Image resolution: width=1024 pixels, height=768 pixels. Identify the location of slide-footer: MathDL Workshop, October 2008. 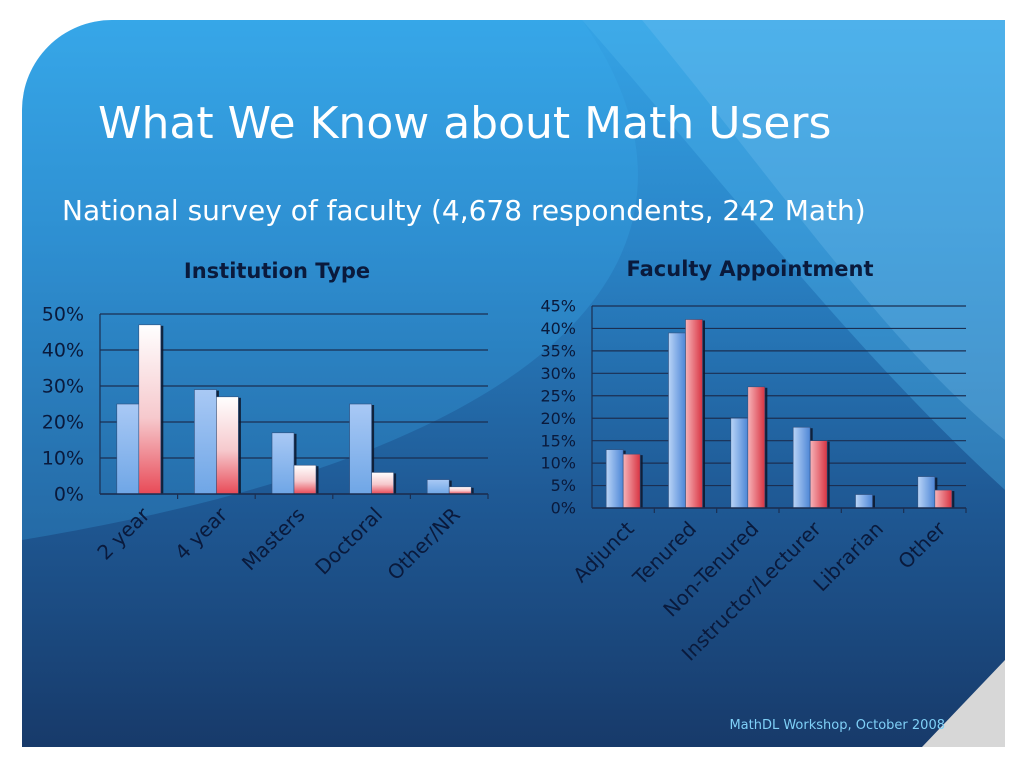
(837, 725).